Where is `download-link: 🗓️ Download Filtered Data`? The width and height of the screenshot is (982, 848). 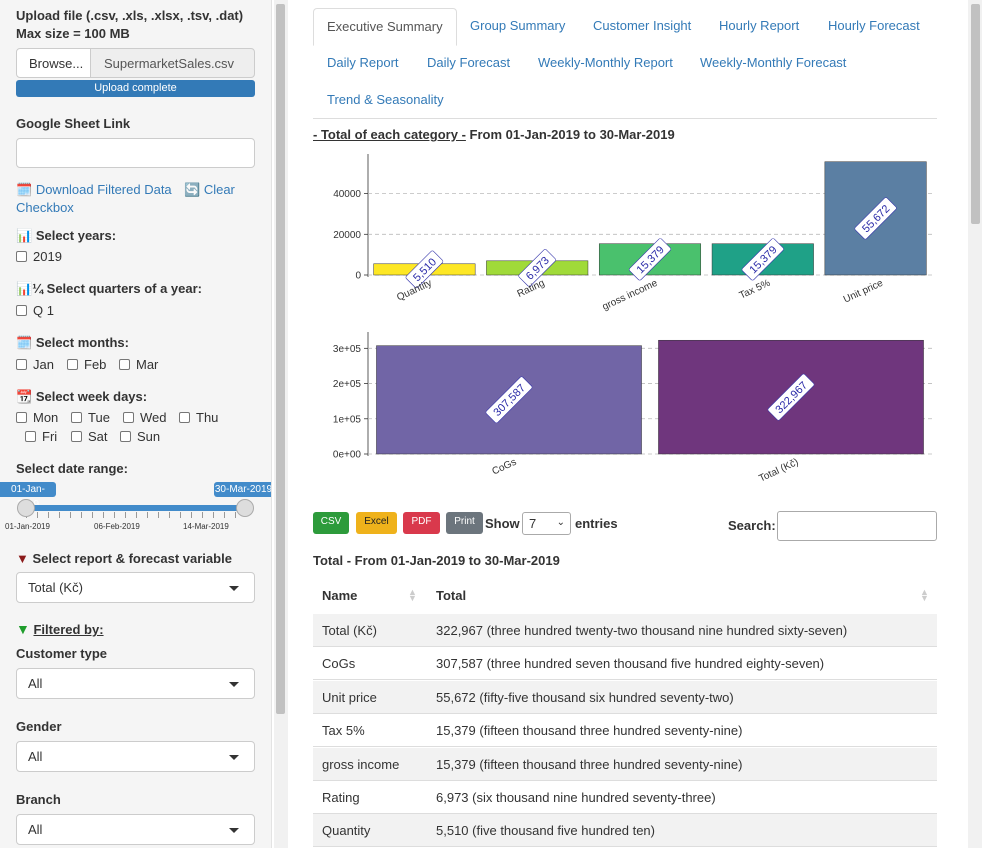
download-link: 🗓️ Download Filtered Data is located at coordinates (94, 189).